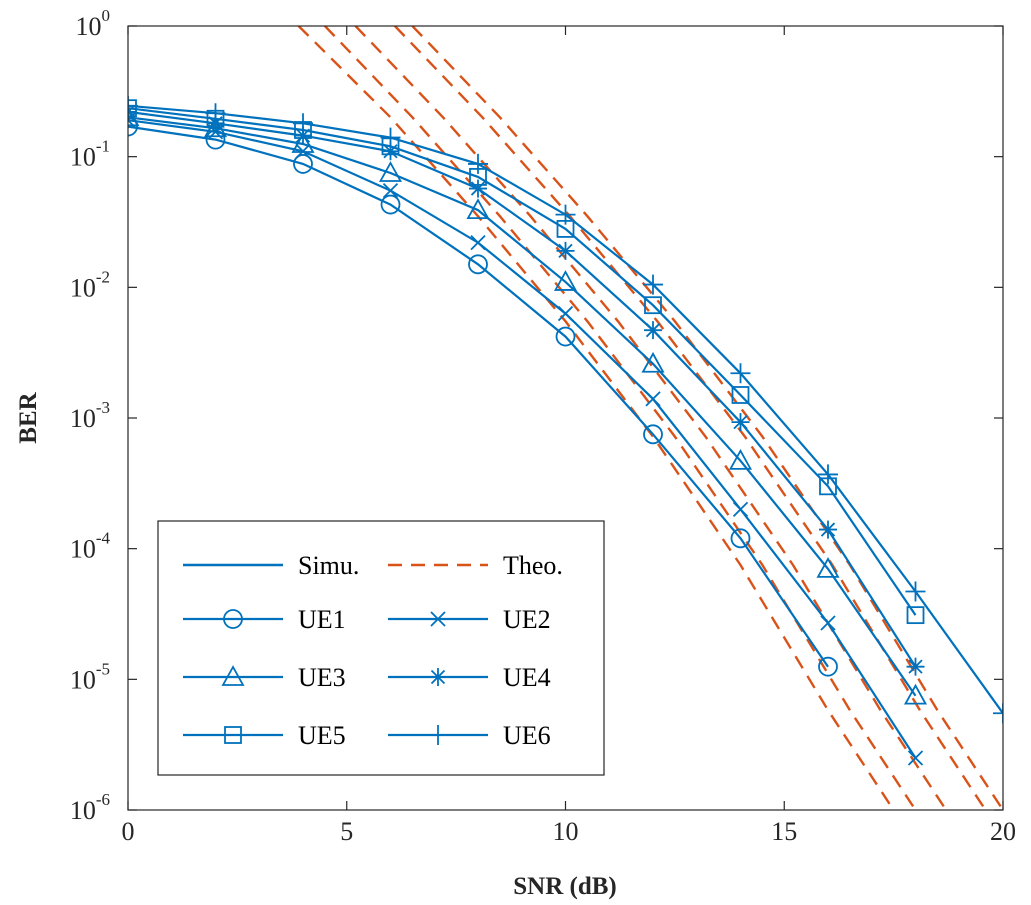  I want to click on legend-entry-ue5: UE5, so click(264, 735).